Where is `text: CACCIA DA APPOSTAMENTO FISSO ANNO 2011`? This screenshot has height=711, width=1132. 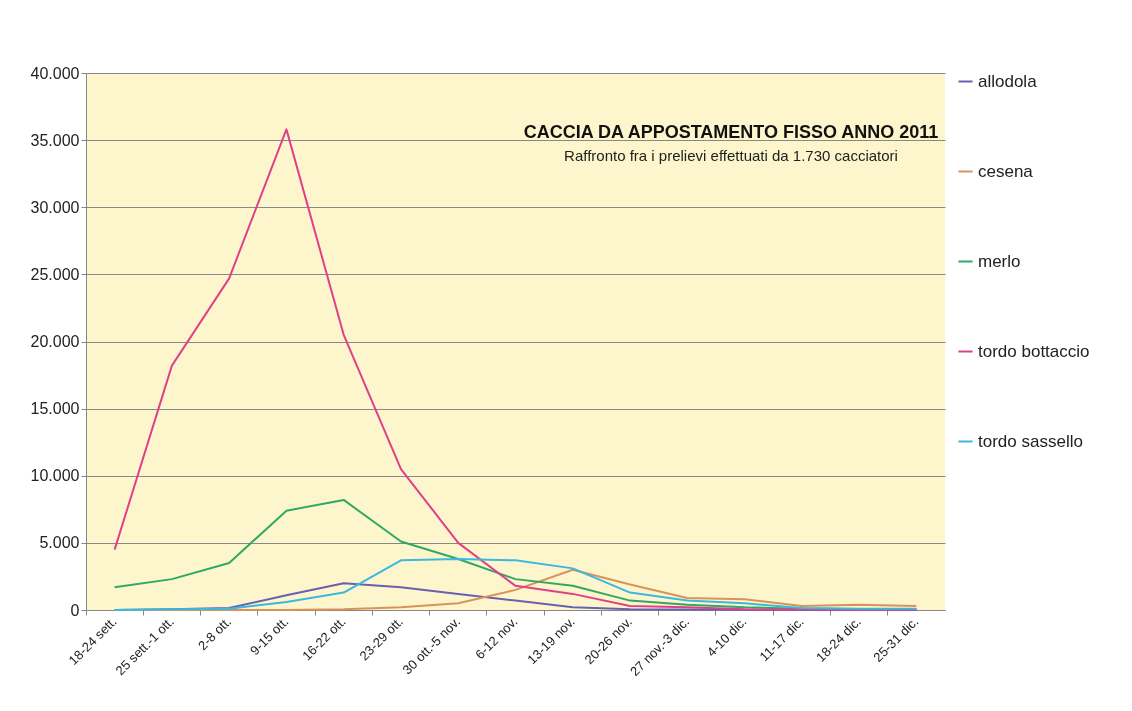 text: CACCIA DA APPOSTAMENTO FISSO ANNO 2011 is located at coordinates (731, 132).